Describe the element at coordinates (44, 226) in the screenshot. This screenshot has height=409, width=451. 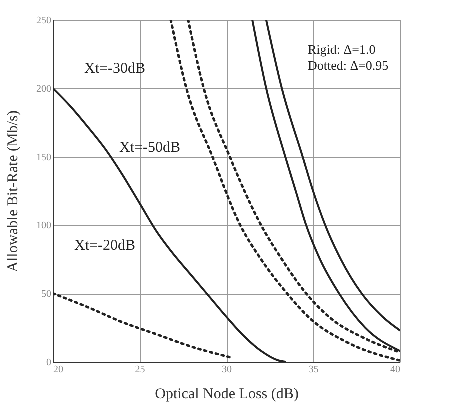
I see `y-tick-label: 100` at that location.